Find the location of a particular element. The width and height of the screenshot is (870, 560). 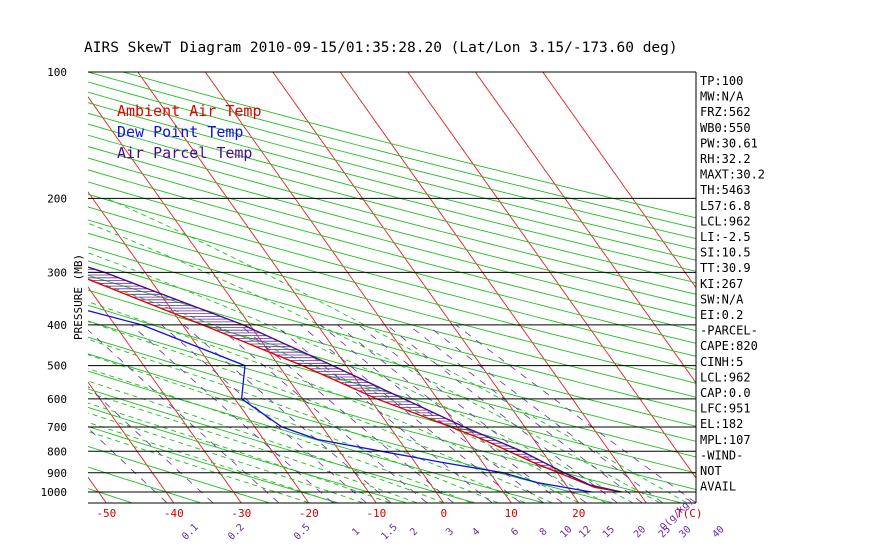

stat-label: LI:-2.5 is located at coordinates (725, 237).